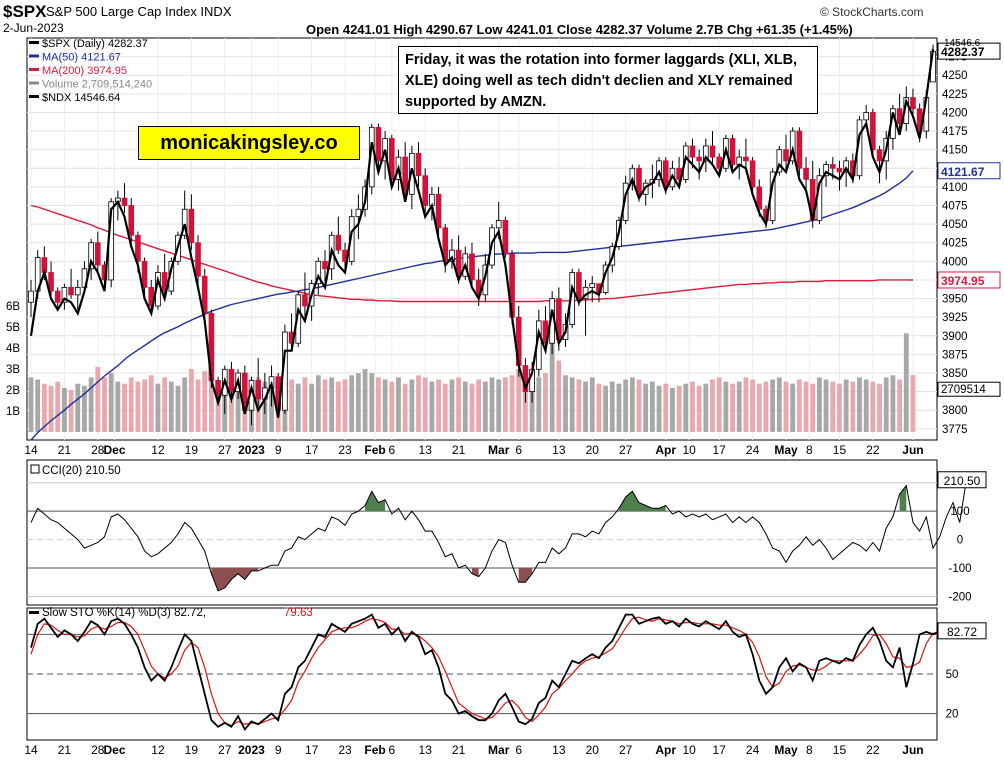 This screenshot has width=1004, height=763. I want to click on price-tick-label: 4050, so click(955, 225).